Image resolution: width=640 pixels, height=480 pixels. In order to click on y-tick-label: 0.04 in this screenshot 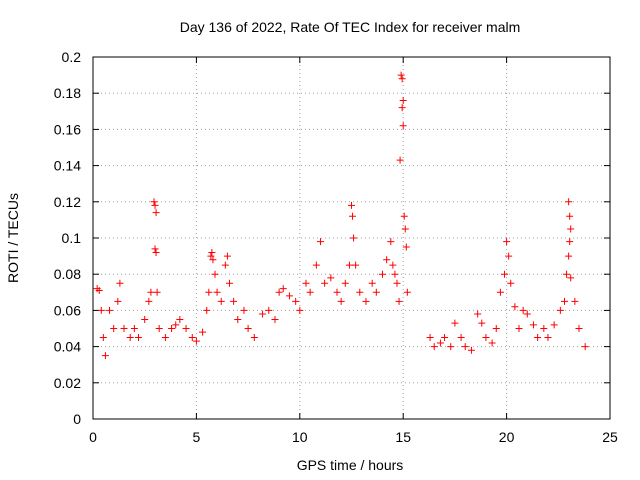, I will do `click(67, 347)`.